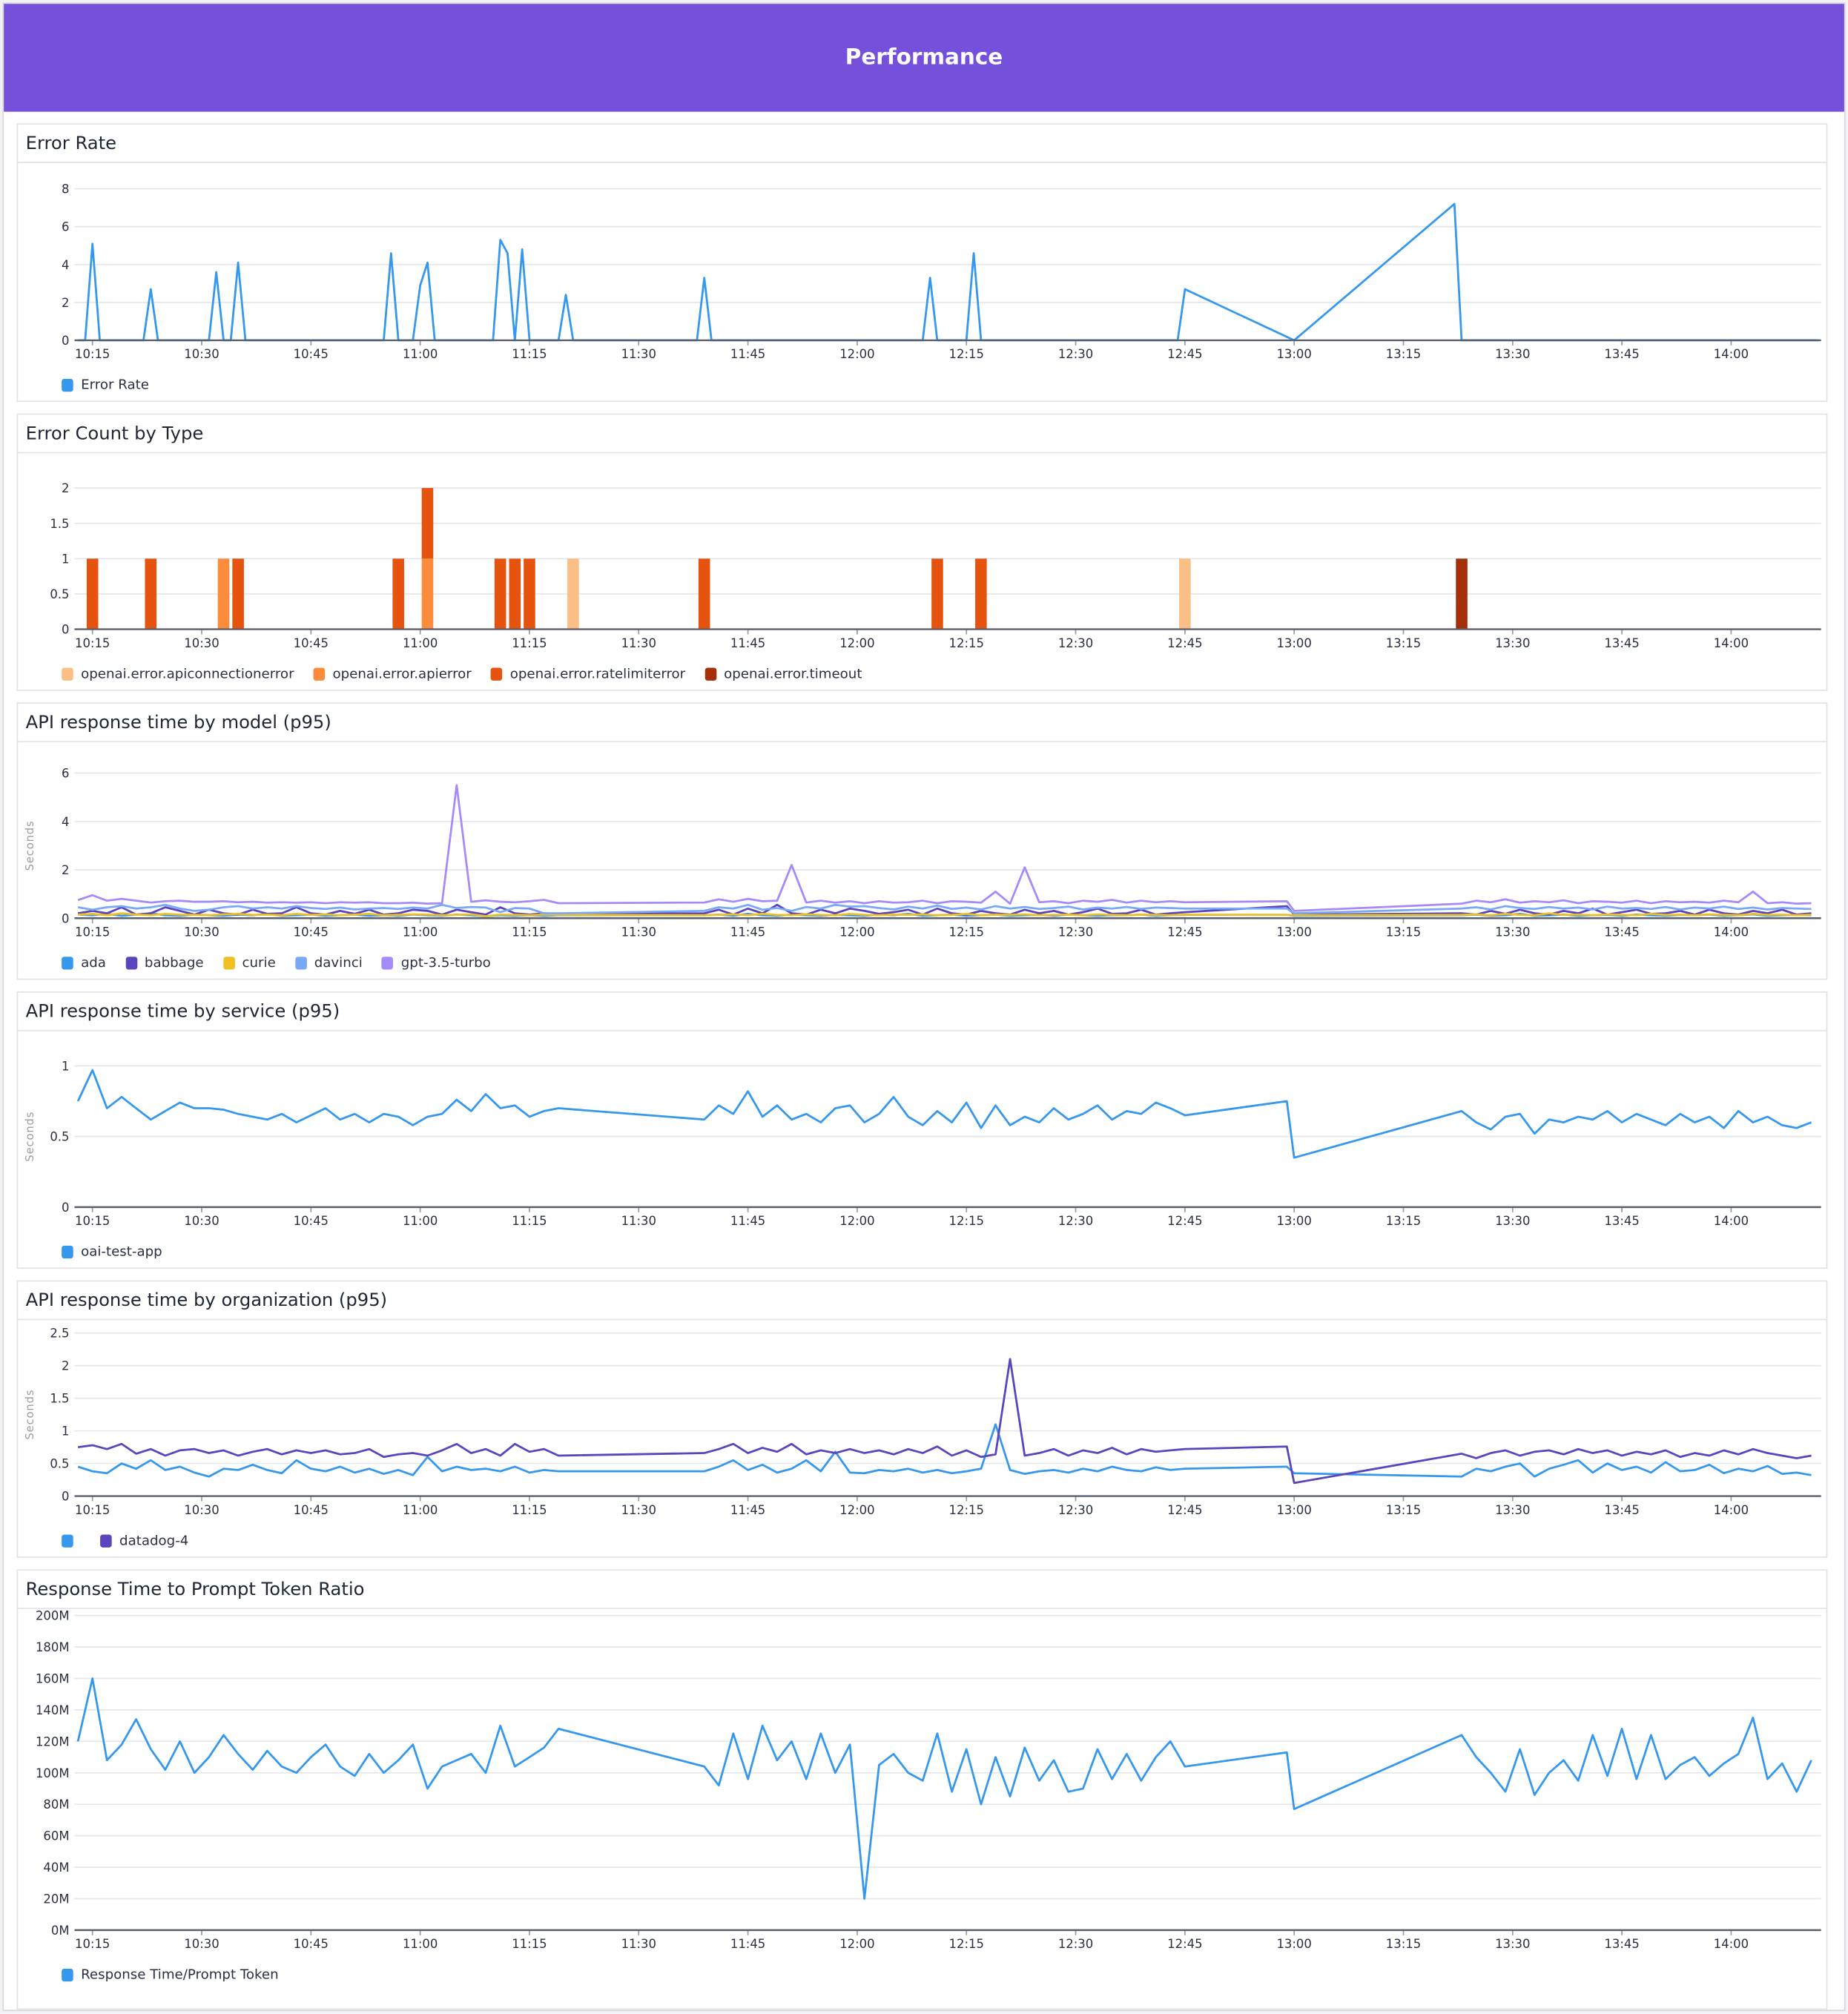  What do you see at coordinates (1403, 1944) in the screenshot?
I see `x-tick-label: 13:15` at bounding box center [1403, 1944].